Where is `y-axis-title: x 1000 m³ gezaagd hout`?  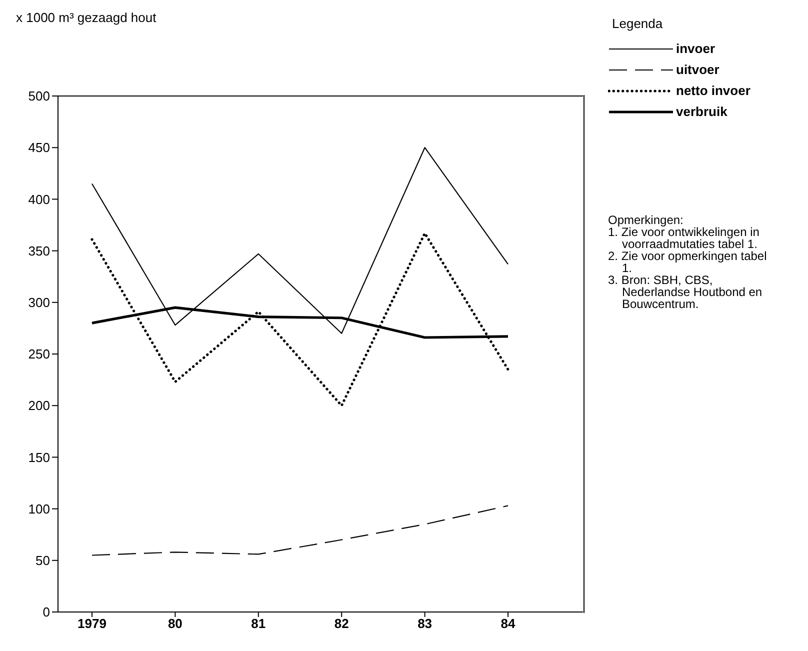
y-axis-title: x 1000 m³ gezaagd hout is located at coordinates (86, 17).